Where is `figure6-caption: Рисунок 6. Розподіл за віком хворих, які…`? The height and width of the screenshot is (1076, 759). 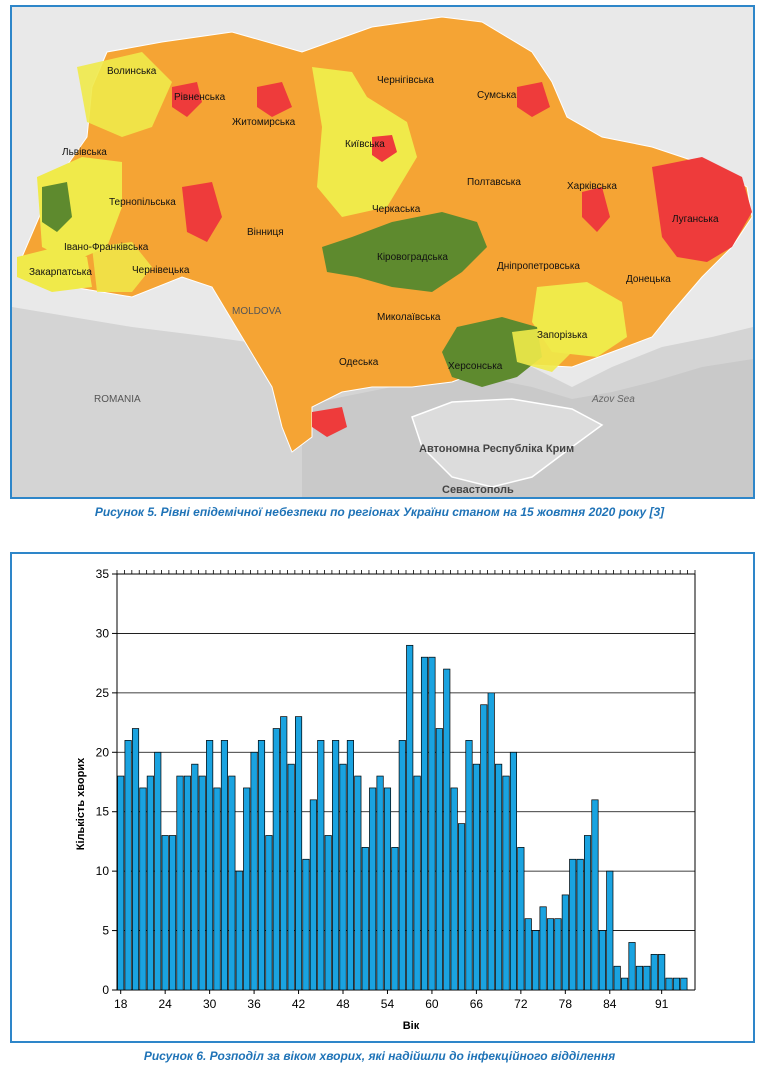
figure6-caption: Рисунок 6. Розподіл за віком хворих, які… is located at coordinates (379, 1056).